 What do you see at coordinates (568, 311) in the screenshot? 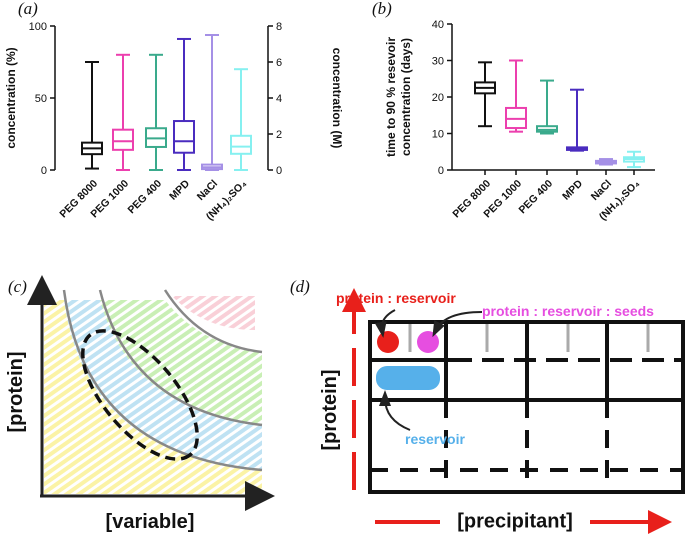
I see `drop-label: protein : reservoir : seeds` at bounding box center [568, 311].